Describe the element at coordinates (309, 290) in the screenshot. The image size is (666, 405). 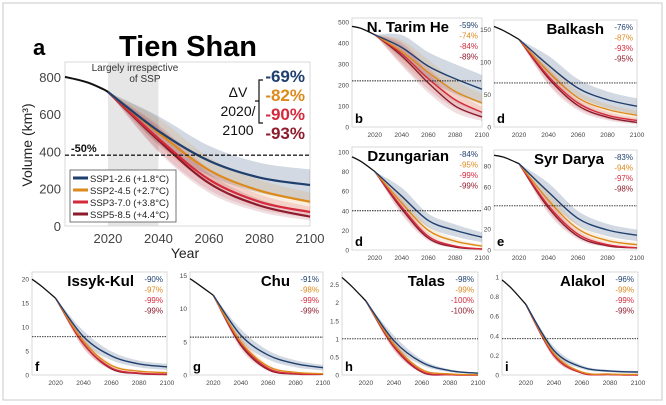
I see `change-percent: -98%` at that location.